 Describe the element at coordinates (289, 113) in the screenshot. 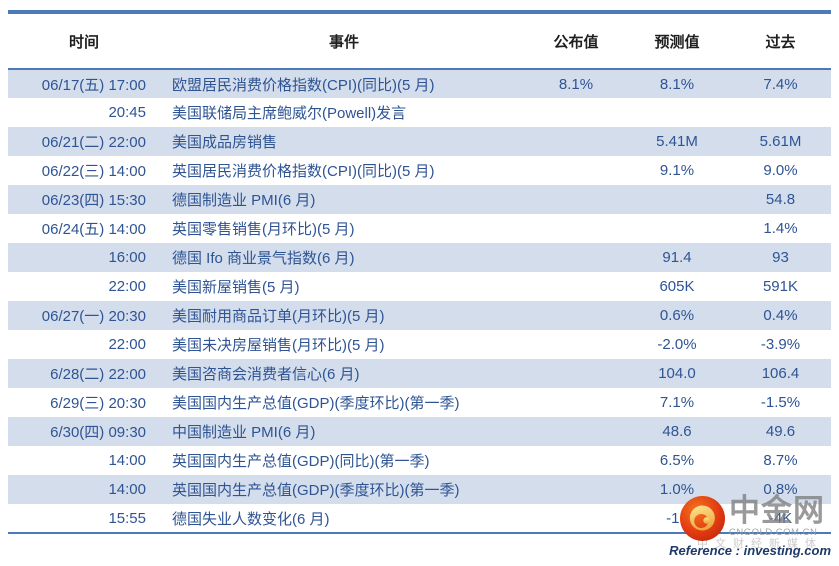

I see `cell-event: 美国联储局主席鲍威尔(Powell)发言` at that location.